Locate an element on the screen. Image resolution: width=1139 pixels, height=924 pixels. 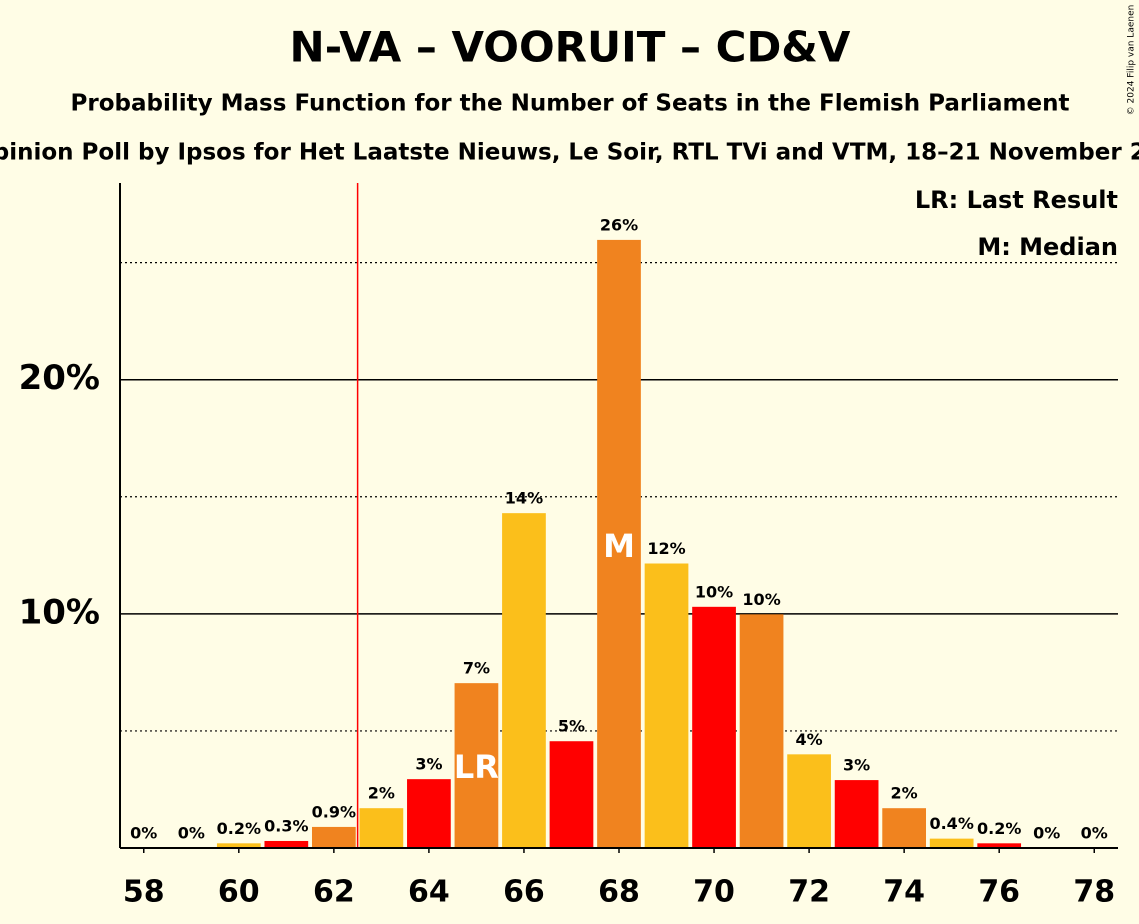
legend-entry: LR: Last Result is located at coordinates (1016, 200).